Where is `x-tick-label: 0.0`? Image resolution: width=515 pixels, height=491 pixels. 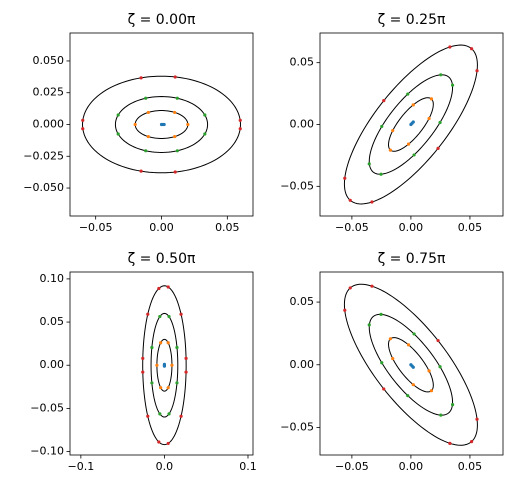
x-tick-label: 0.0 is located at coordinates (165, 466).